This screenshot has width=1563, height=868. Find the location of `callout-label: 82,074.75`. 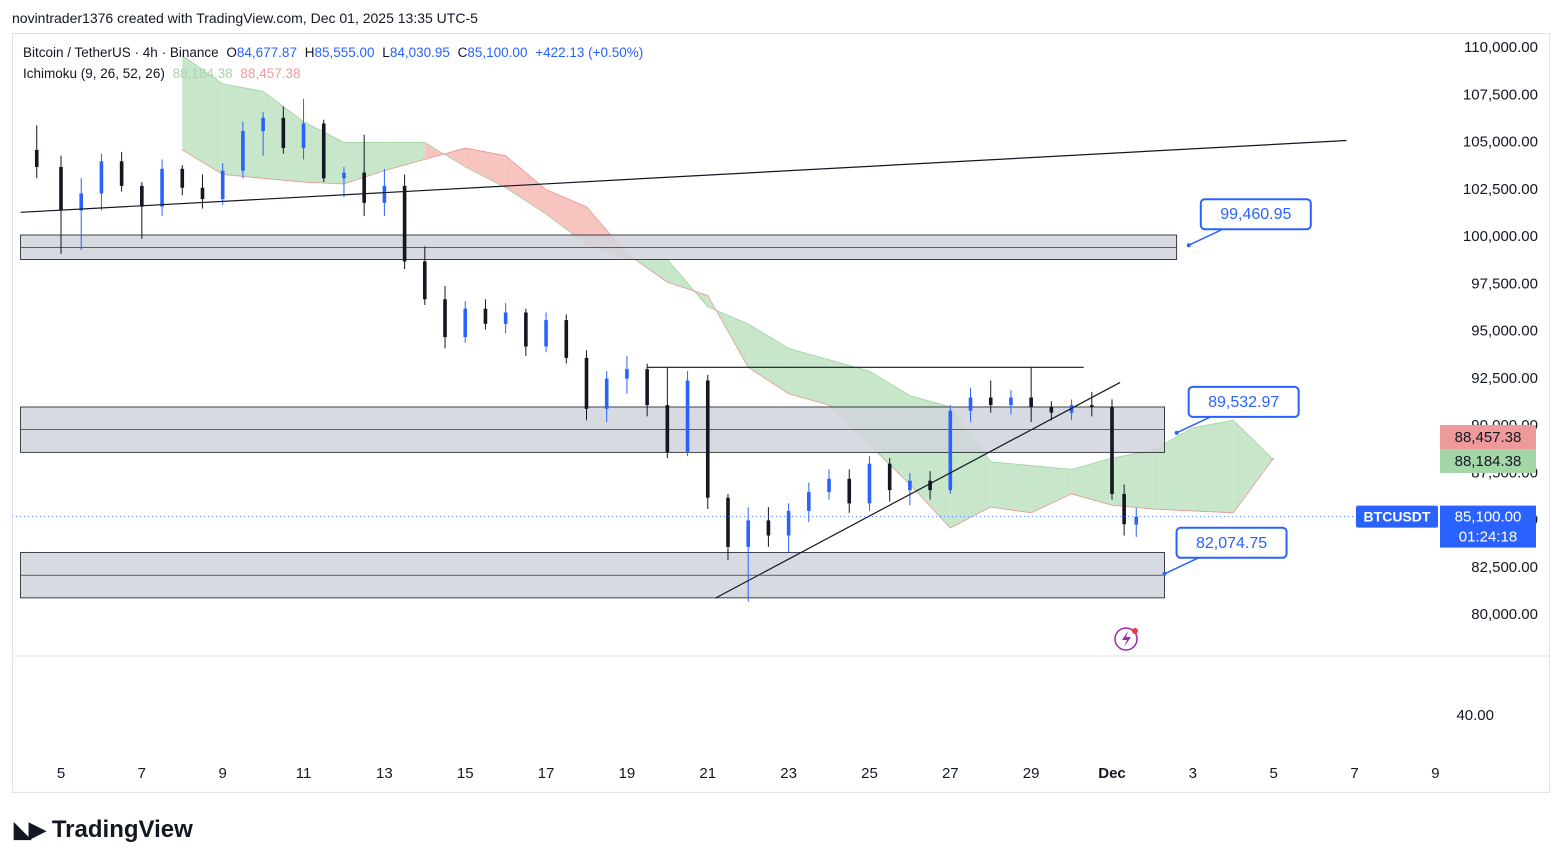

callout-label: 82,074.75 is located at coordinates (1231, 543).